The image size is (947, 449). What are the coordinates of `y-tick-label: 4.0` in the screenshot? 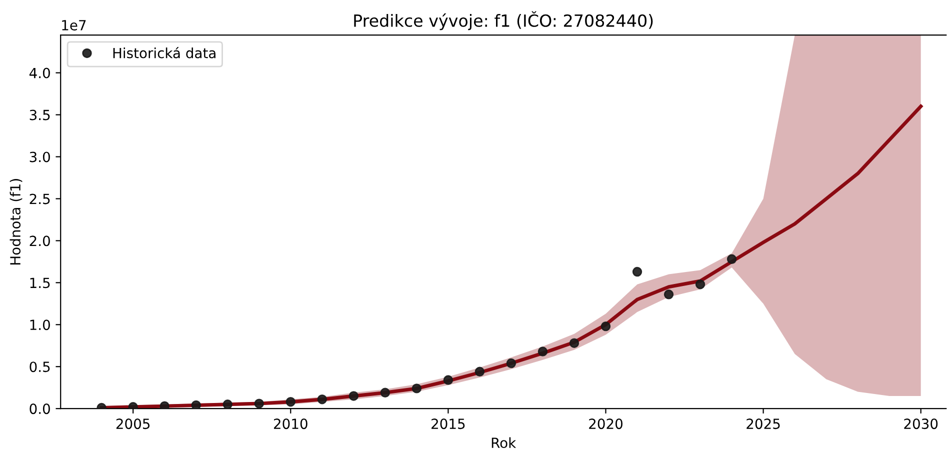 It's located at (39, 73).